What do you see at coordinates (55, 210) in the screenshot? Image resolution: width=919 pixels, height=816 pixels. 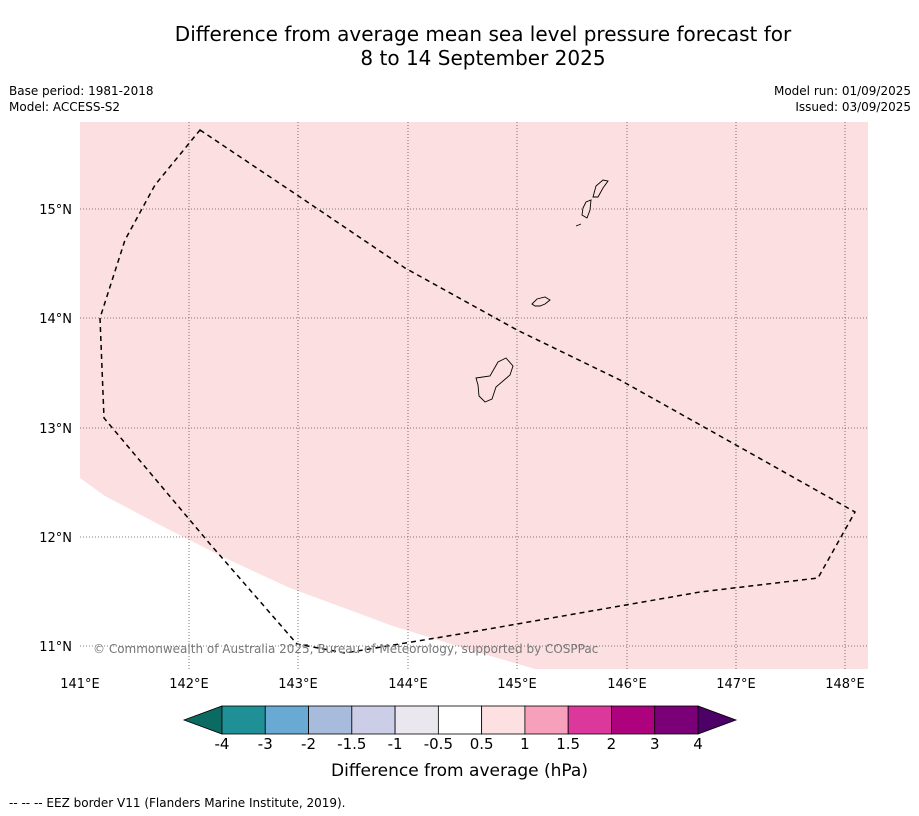 I see `lat-tick-label: 15°N` at bounding box center [55, 210].